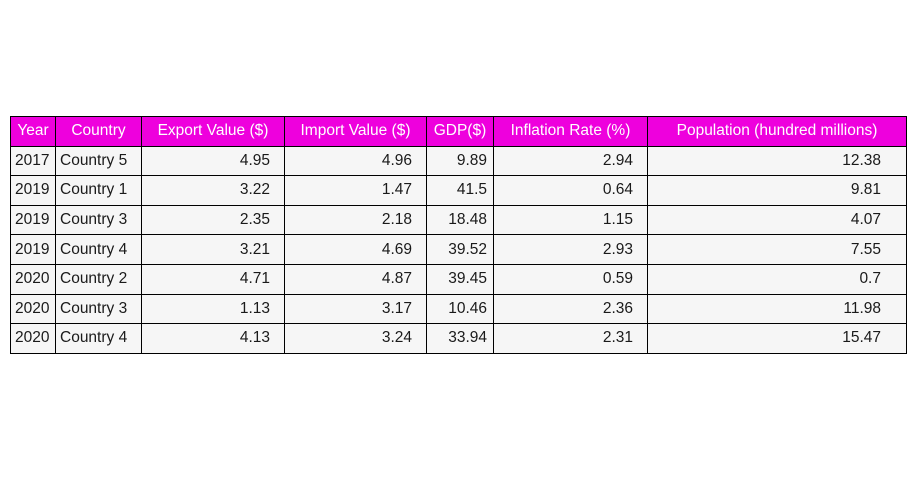 This screenshot has height=484, width=915. Describe the element at coordinates (355, 309) in the screenshot. I see `cell-import-value: 3.17` at that location.